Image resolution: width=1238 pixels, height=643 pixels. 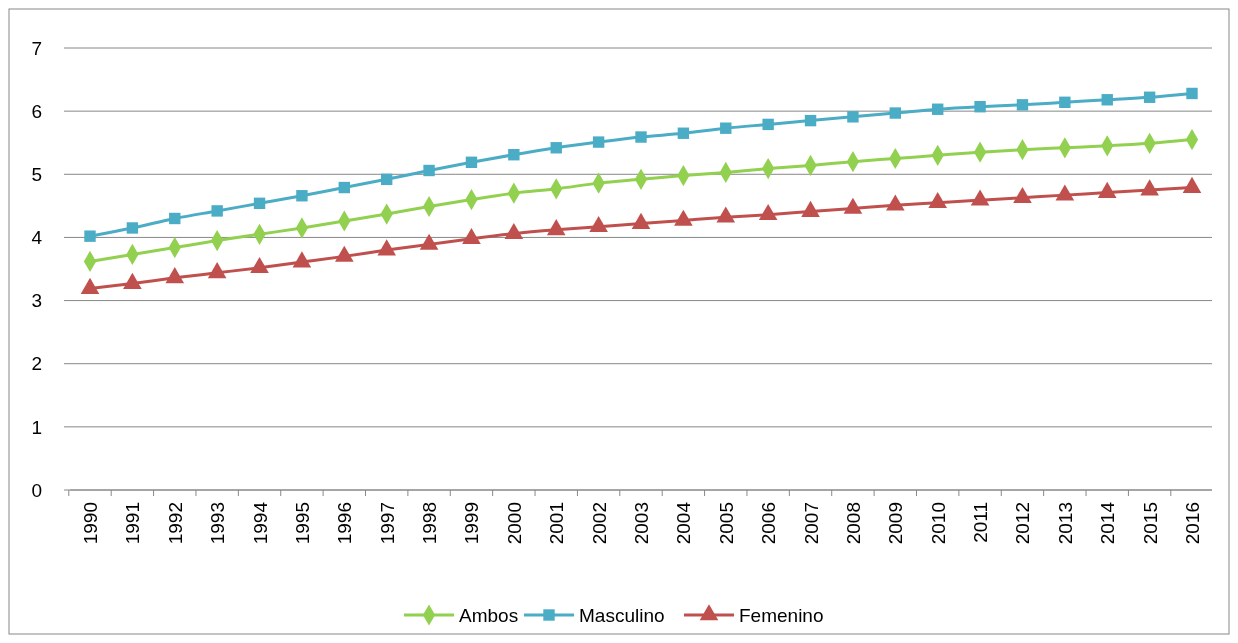 What do you see at coordinates (472, 523) in the screenshot?
I see `x-tick-label: 1999` at bounding box center [472, 523].